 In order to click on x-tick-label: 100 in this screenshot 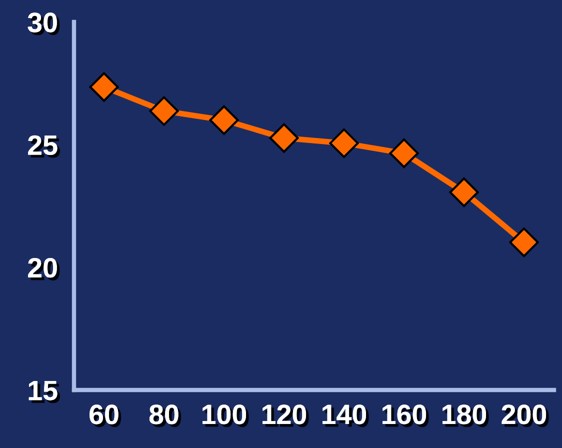, I will do `click(225, 416)`.